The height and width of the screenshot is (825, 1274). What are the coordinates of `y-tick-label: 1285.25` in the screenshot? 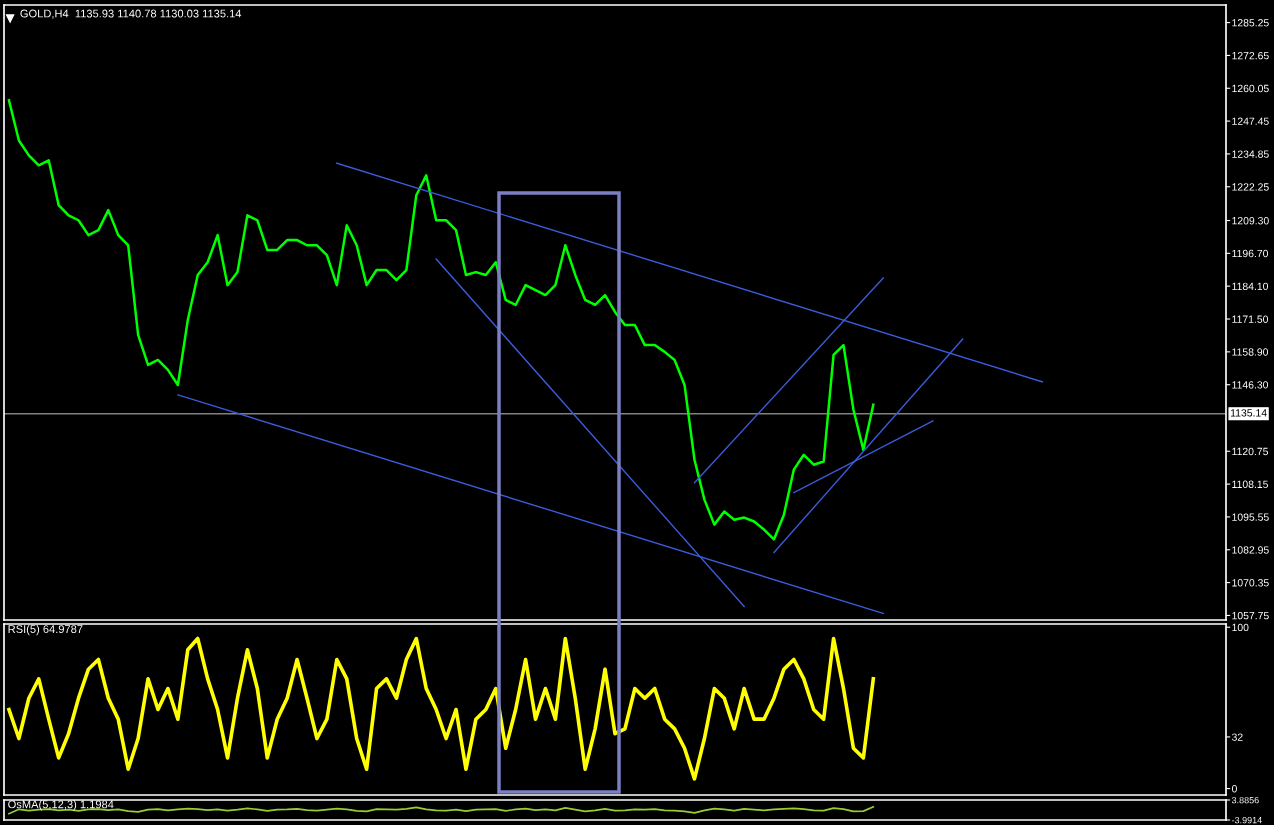 It's located at (1250, 23).